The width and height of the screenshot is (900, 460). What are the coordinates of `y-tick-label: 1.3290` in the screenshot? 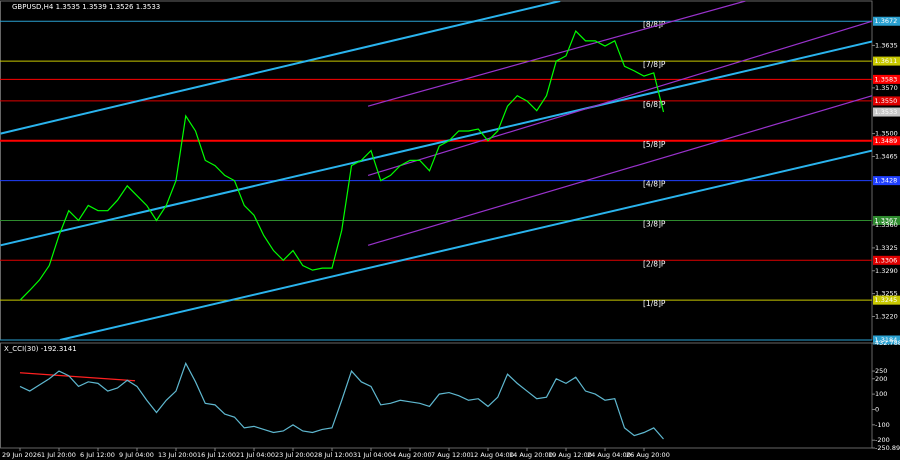 It's located at (886, 271).